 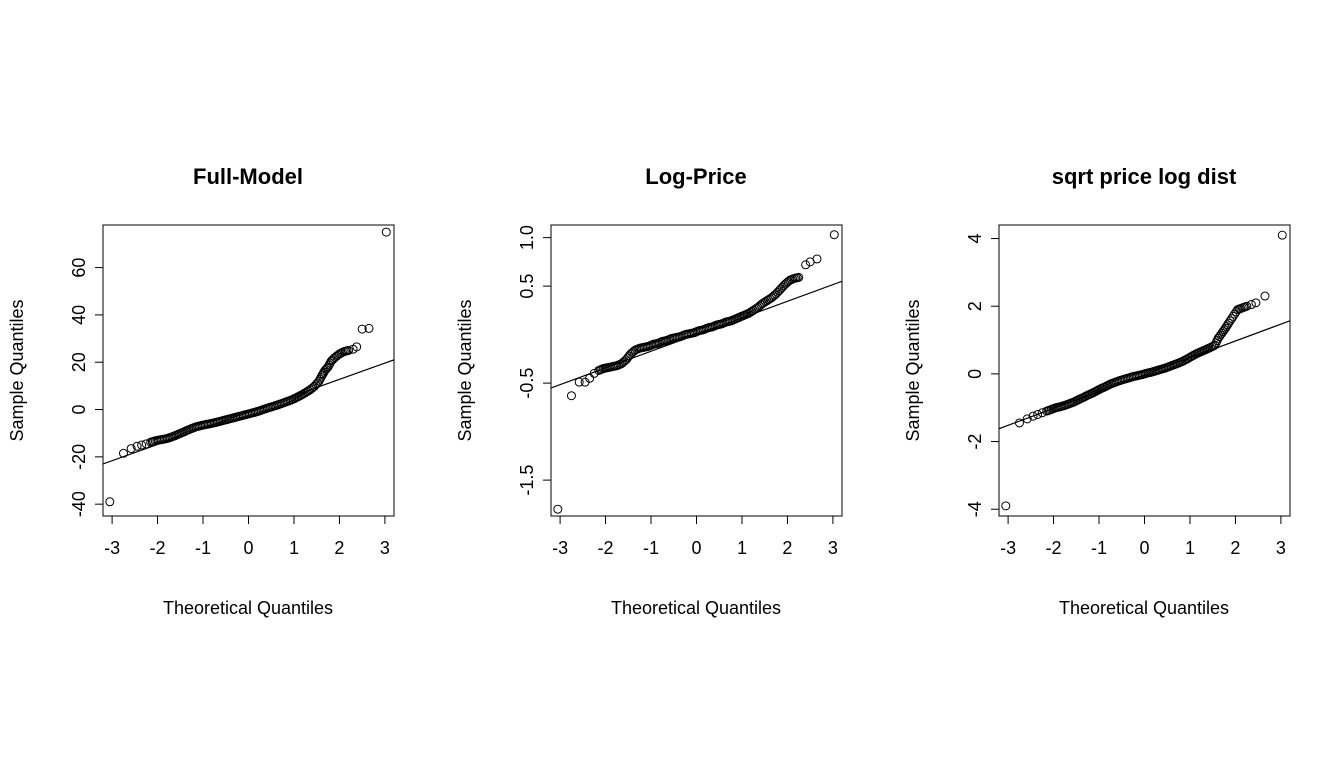 What do you see at coordinates (975, 306) in the screenshot?
I see `y-tick-label: 2` at bounding box center [975, 306].